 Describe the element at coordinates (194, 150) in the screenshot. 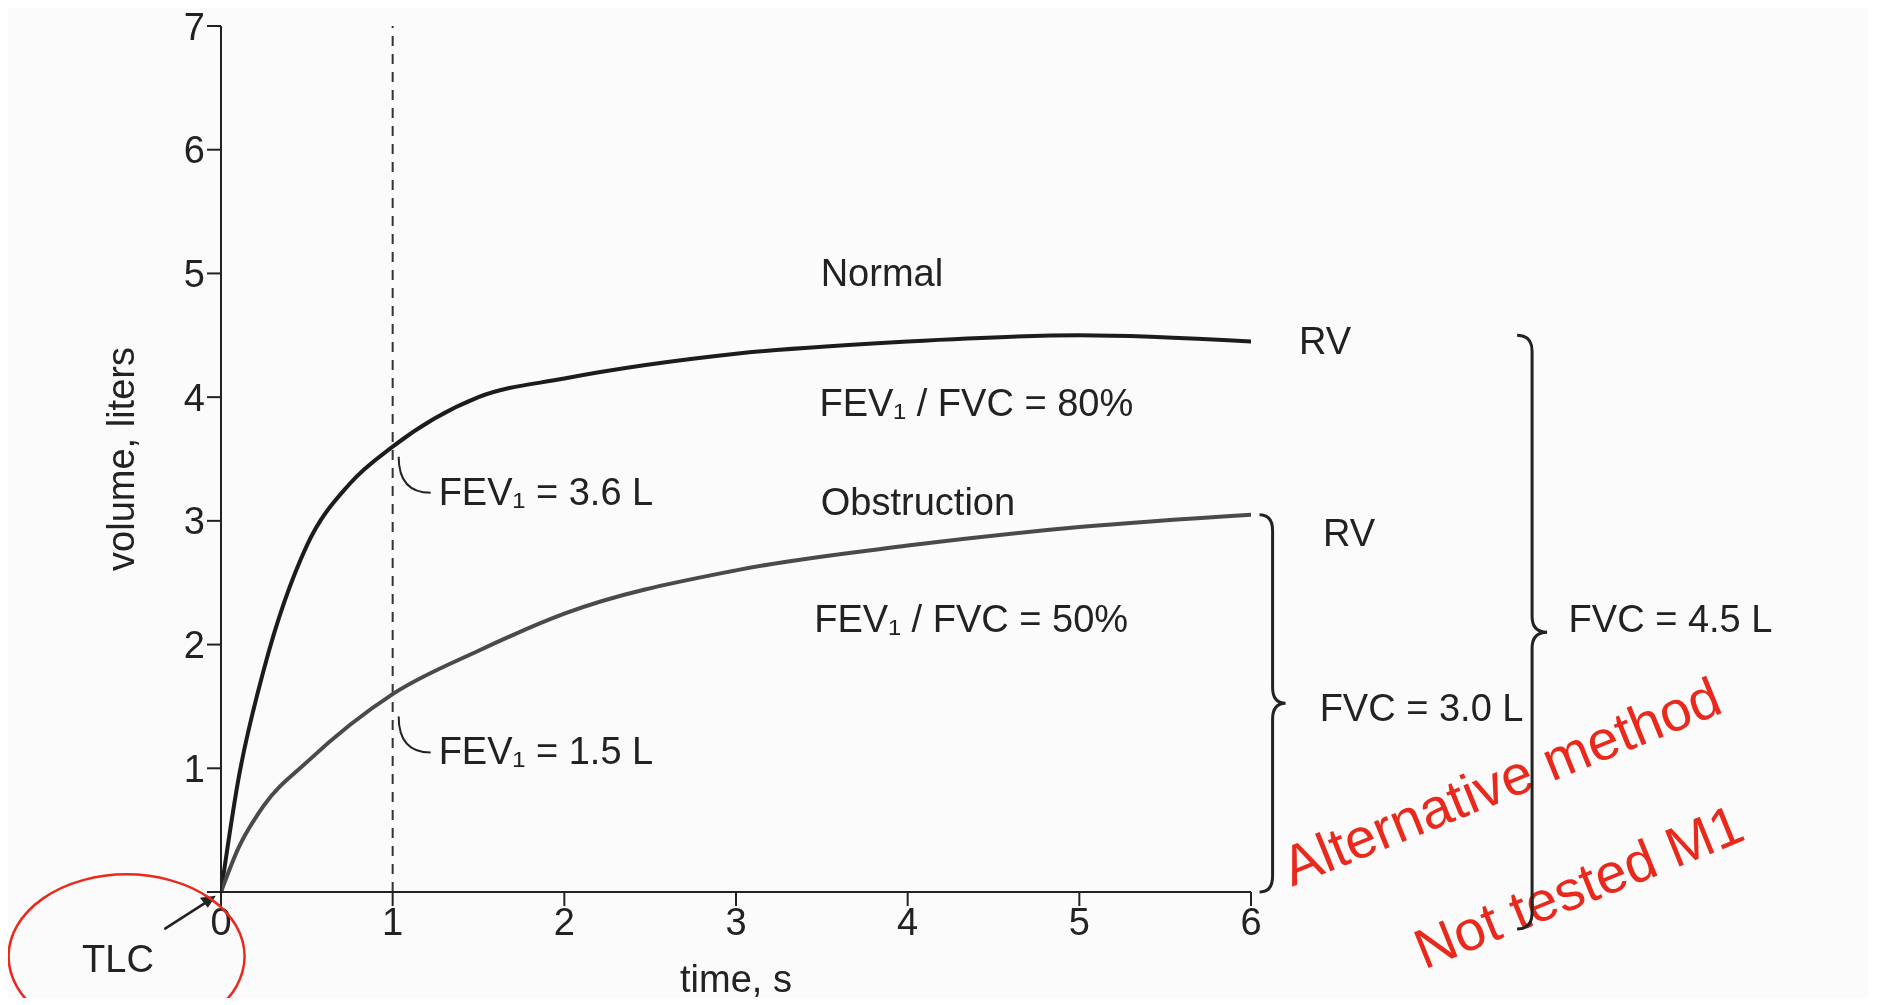

I see `y-tick-label: 6` at that location.